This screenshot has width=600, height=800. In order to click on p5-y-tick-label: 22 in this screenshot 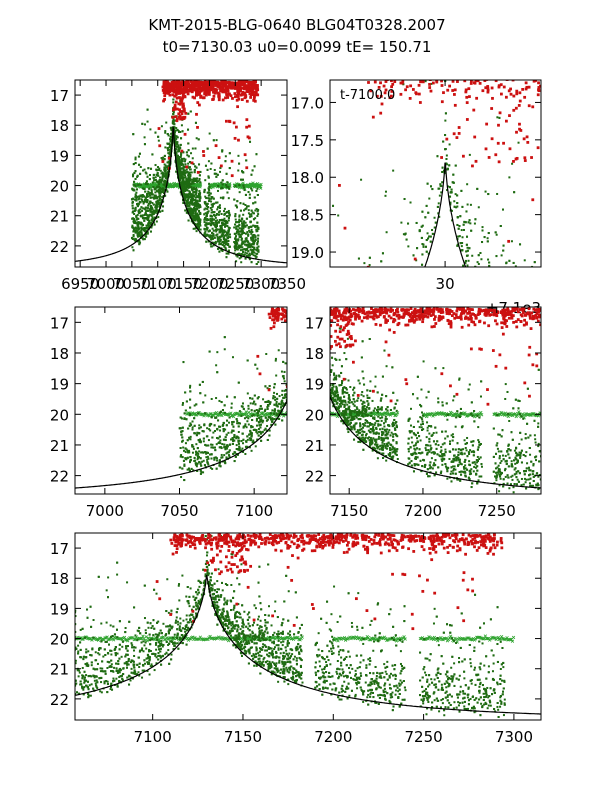, I will do `click(59, 700)`.